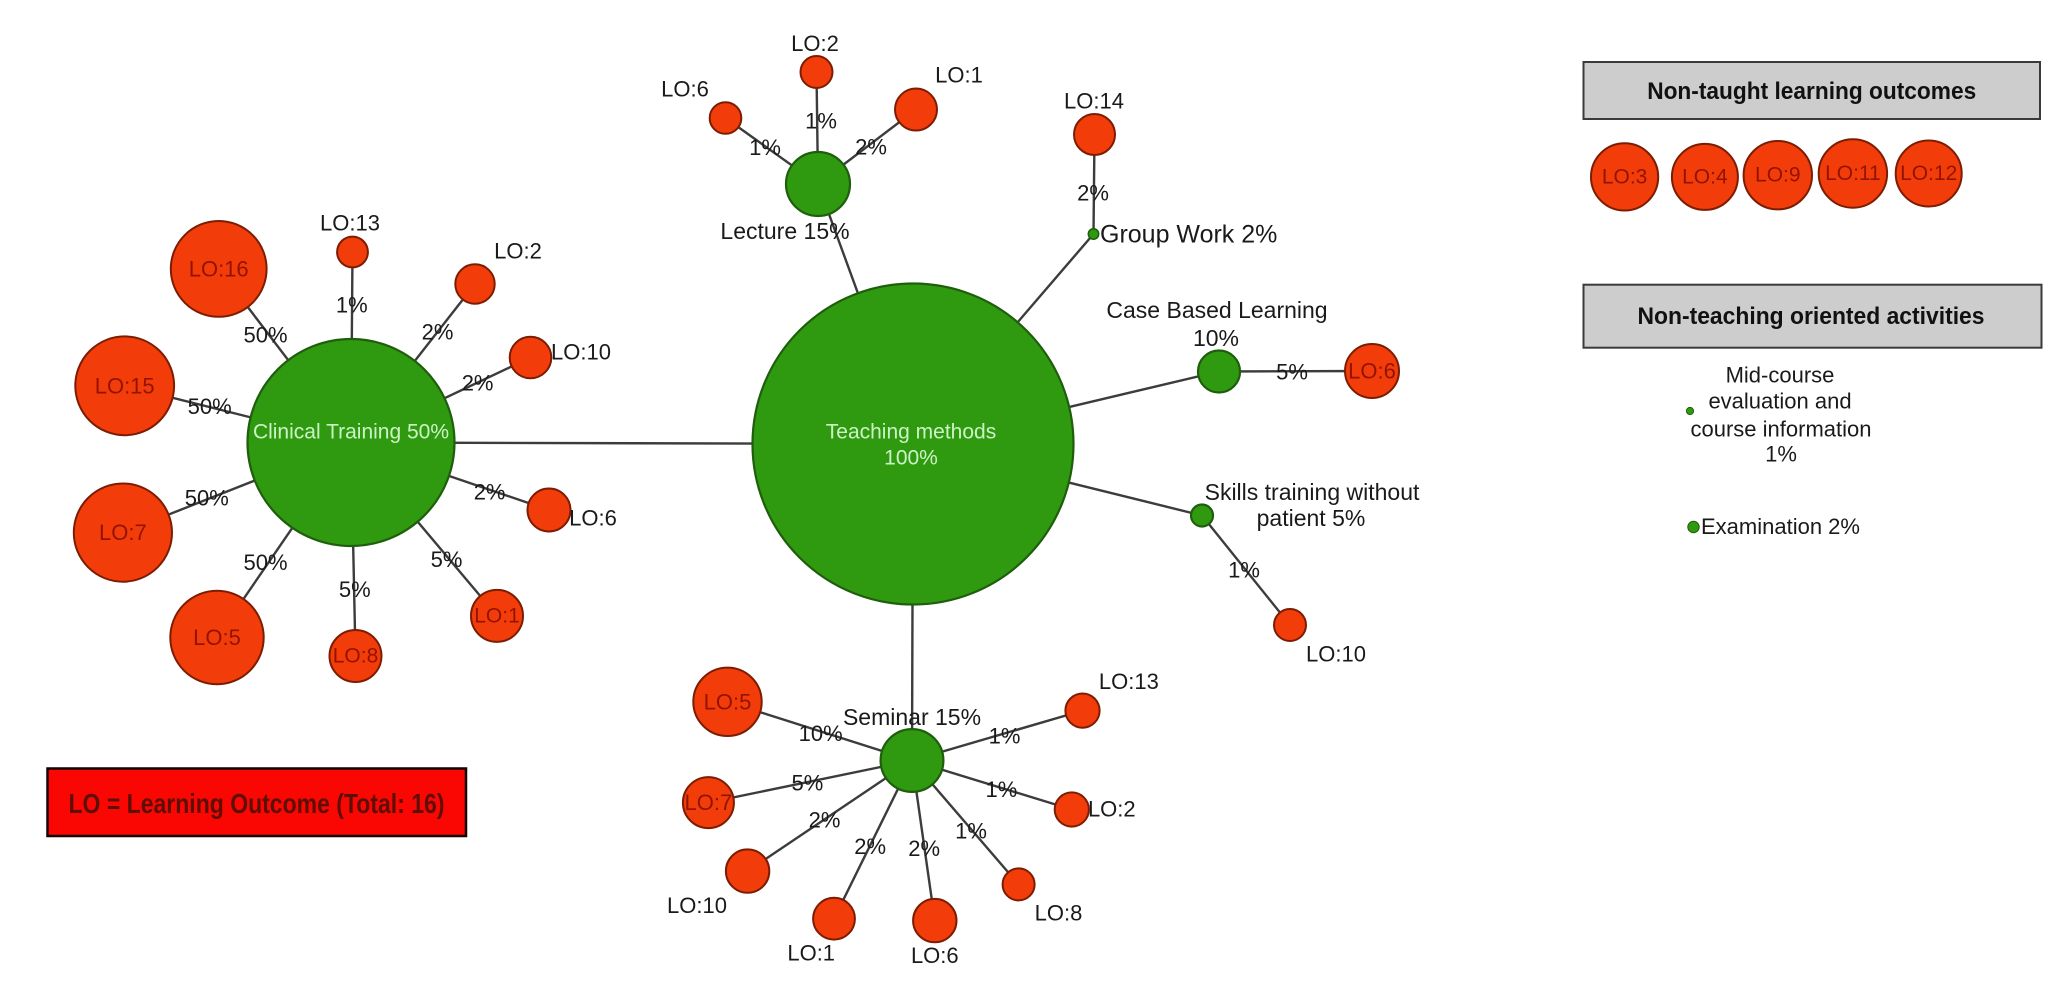  What do you see at coordinates (1811, 316) in the screenshot?
I see `svg-text:Non-teaching oriented activiti: Non-teaching oriented activities` at bounding box center [1811, 316].